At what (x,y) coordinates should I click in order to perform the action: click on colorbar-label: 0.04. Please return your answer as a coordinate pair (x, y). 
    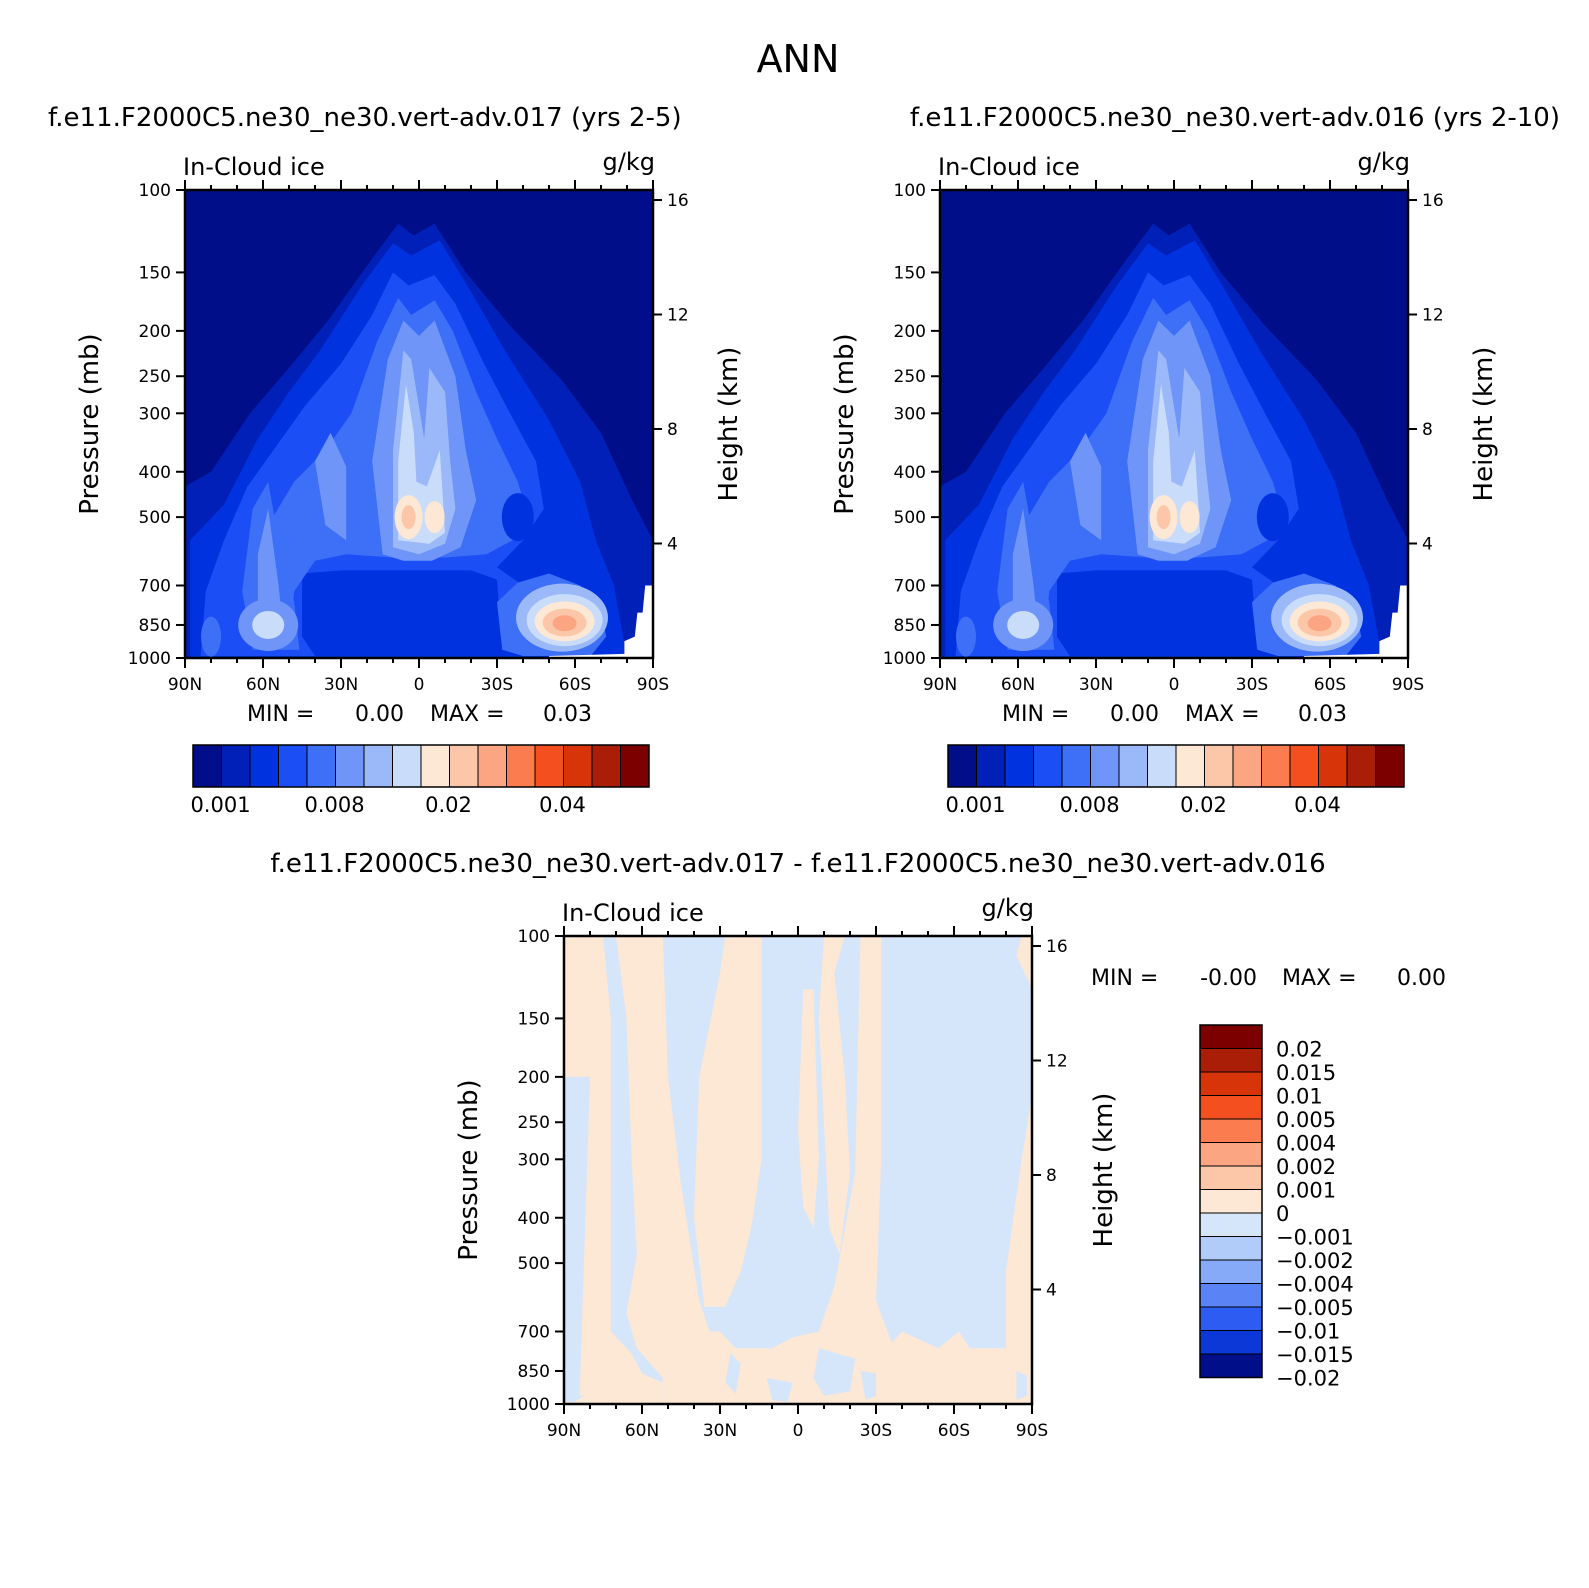
    Looking at the image, I should click on (1317, 805).